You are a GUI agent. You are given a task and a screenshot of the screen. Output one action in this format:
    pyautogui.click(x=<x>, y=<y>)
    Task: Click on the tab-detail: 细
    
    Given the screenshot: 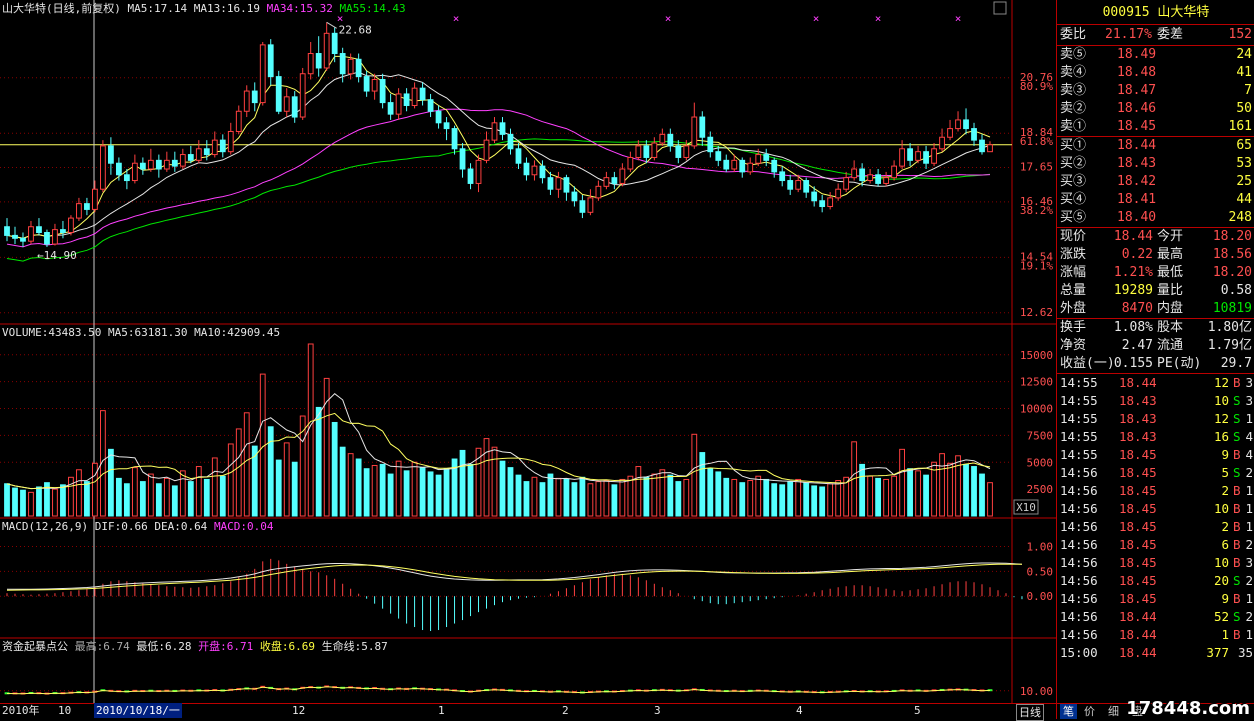 What is the action you would take?
    pyautogui.click(x=1113, y=711)
    